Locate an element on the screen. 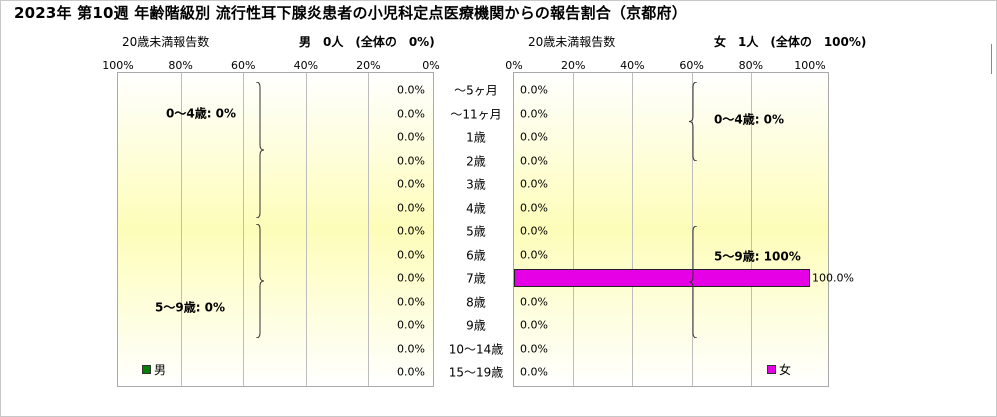  age-category-label: 2歳 is located at coordinates (476, 161).